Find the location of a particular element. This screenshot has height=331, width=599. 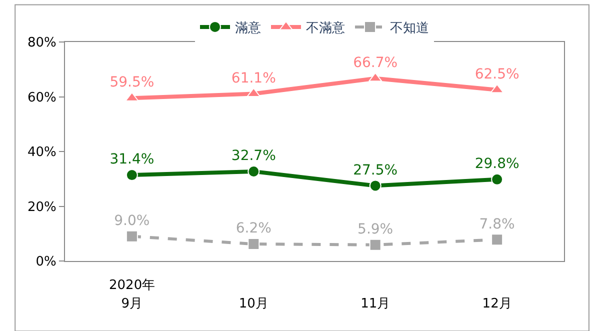

y-tick-label: 20% is located at coordinates (41, 207).